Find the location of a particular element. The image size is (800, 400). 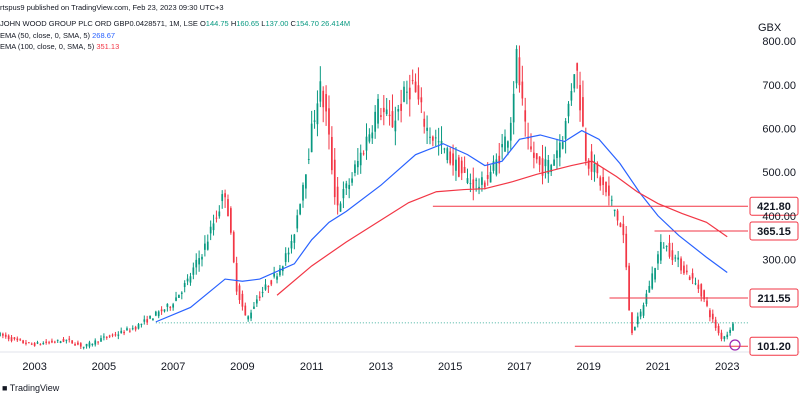

ema100-legend: EMA (100, close, 0, SMA, 5) 351.13 is located at coordinates (59, 46).